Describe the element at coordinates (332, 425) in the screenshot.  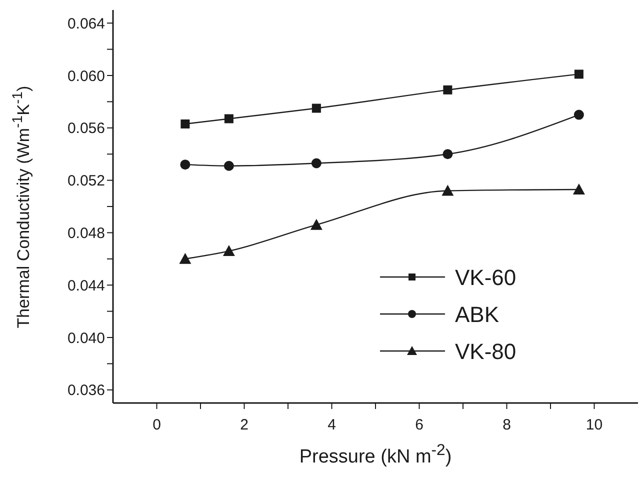
I see `x-tick-label: 4` at that location.